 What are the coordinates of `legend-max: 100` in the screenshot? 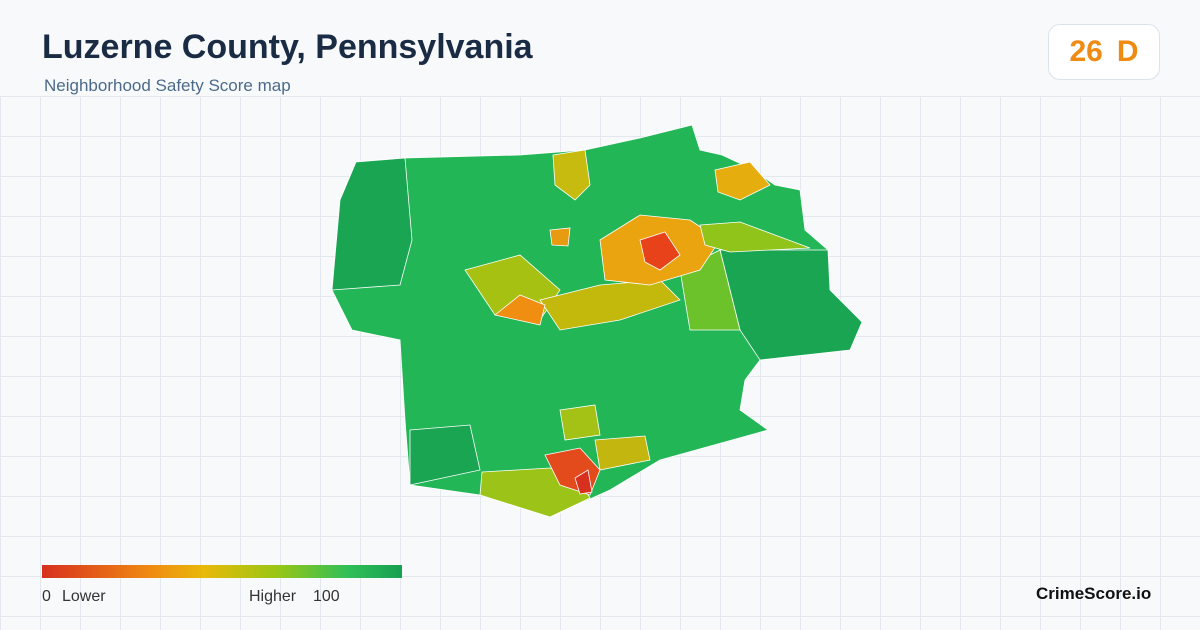 It's located at (326, 596).